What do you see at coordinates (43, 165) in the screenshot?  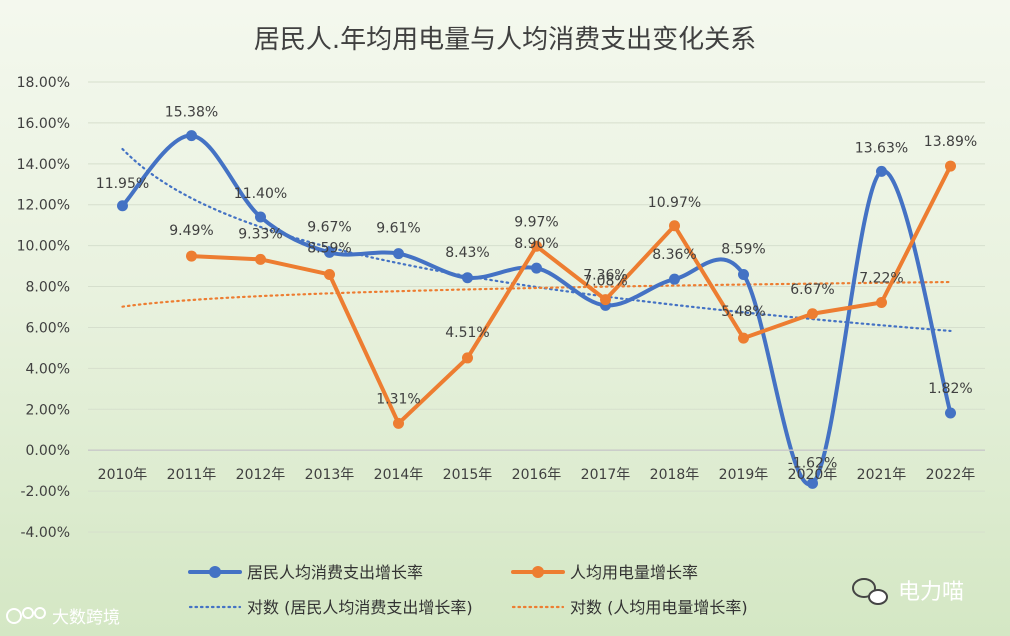 I see `y-tick-label: 14.00%` at bounding box center [43, 165].